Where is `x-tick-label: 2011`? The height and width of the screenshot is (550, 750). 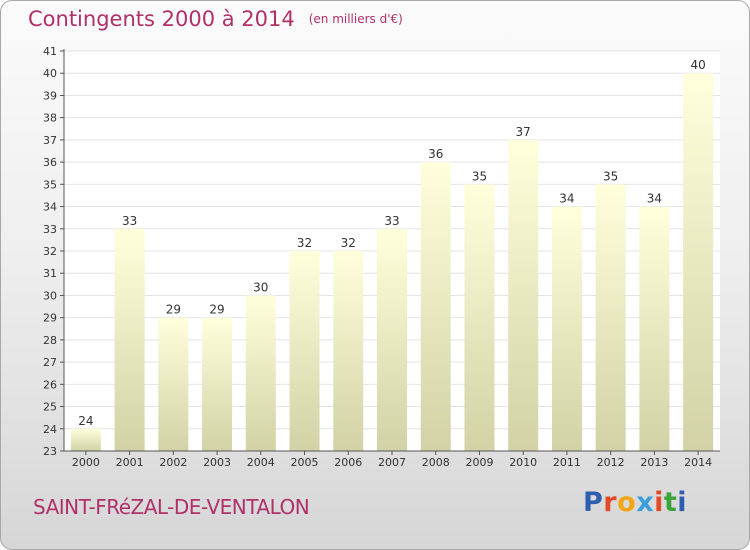 x-tick-label: 2011 is located at coordinates (567, 462).